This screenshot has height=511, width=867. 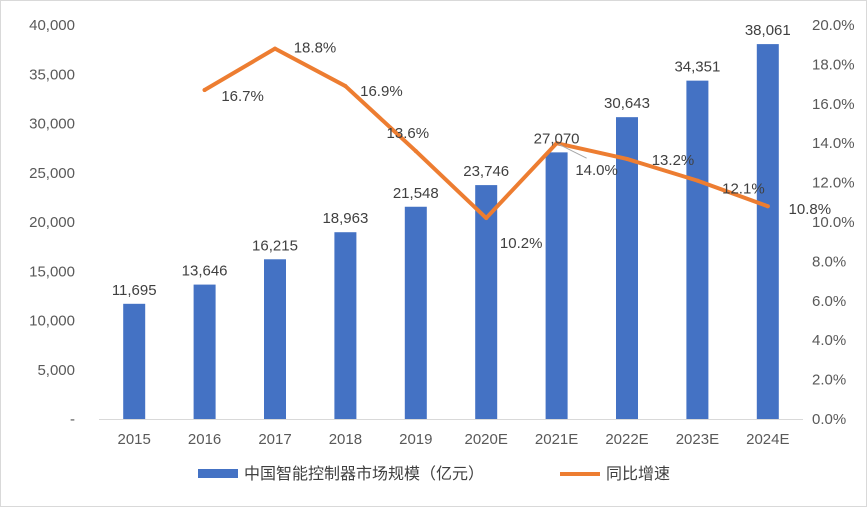 What do you see at coordinates (833, 143) in the screenshot?
I see `y-right-tick-label: 14.0%` at bounding box center [833, 143].